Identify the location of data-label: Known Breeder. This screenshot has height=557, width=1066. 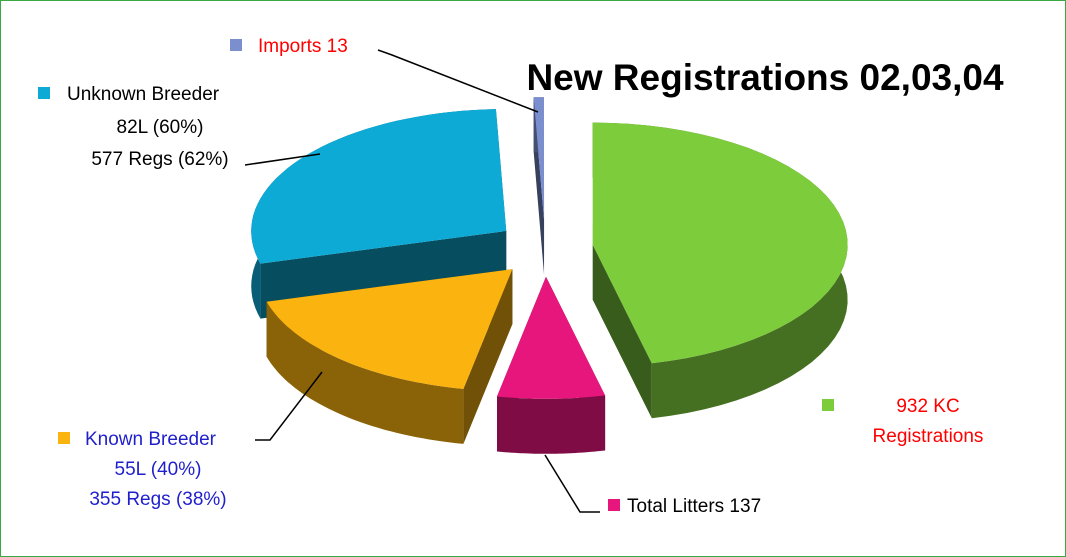
(151, 439).